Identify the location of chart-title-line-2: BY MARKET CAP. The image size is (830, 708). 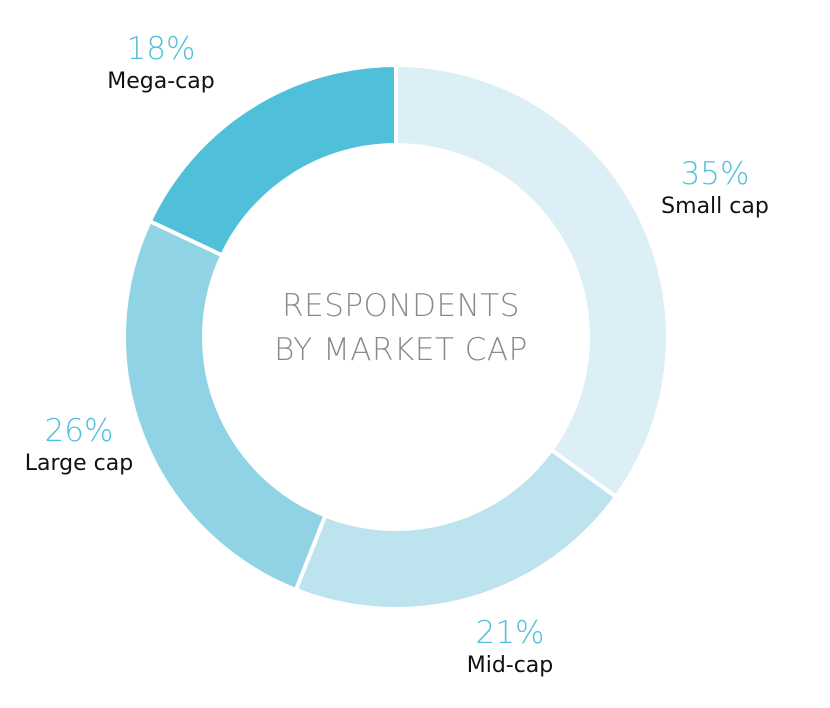
(401, 350).